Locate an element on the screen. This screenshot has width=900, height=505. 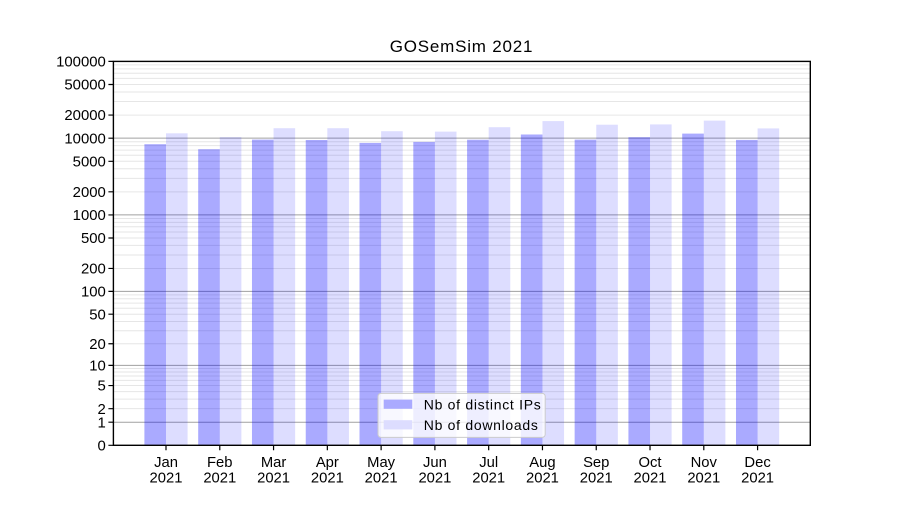
svg-text: 10 is located at coordinates (97, 366).